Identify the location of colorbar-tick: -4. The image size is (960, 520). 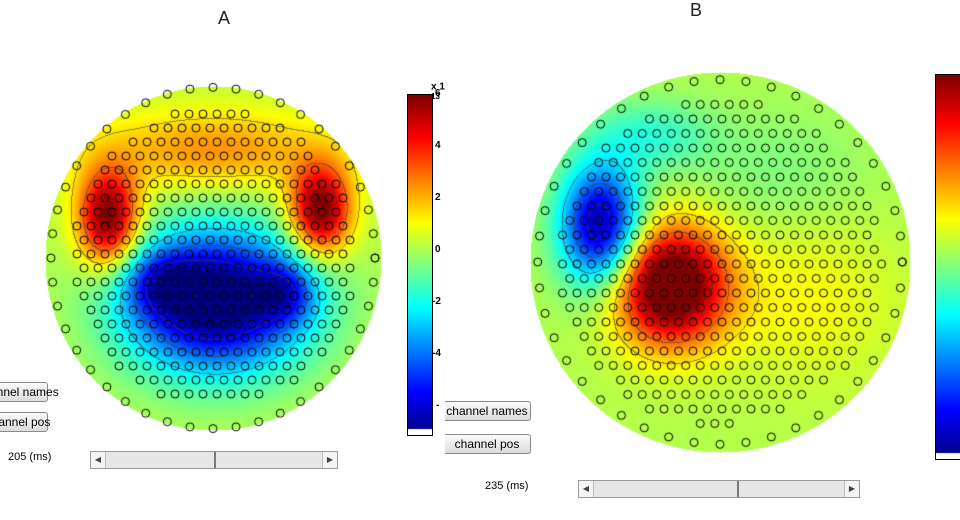
(436, 353).